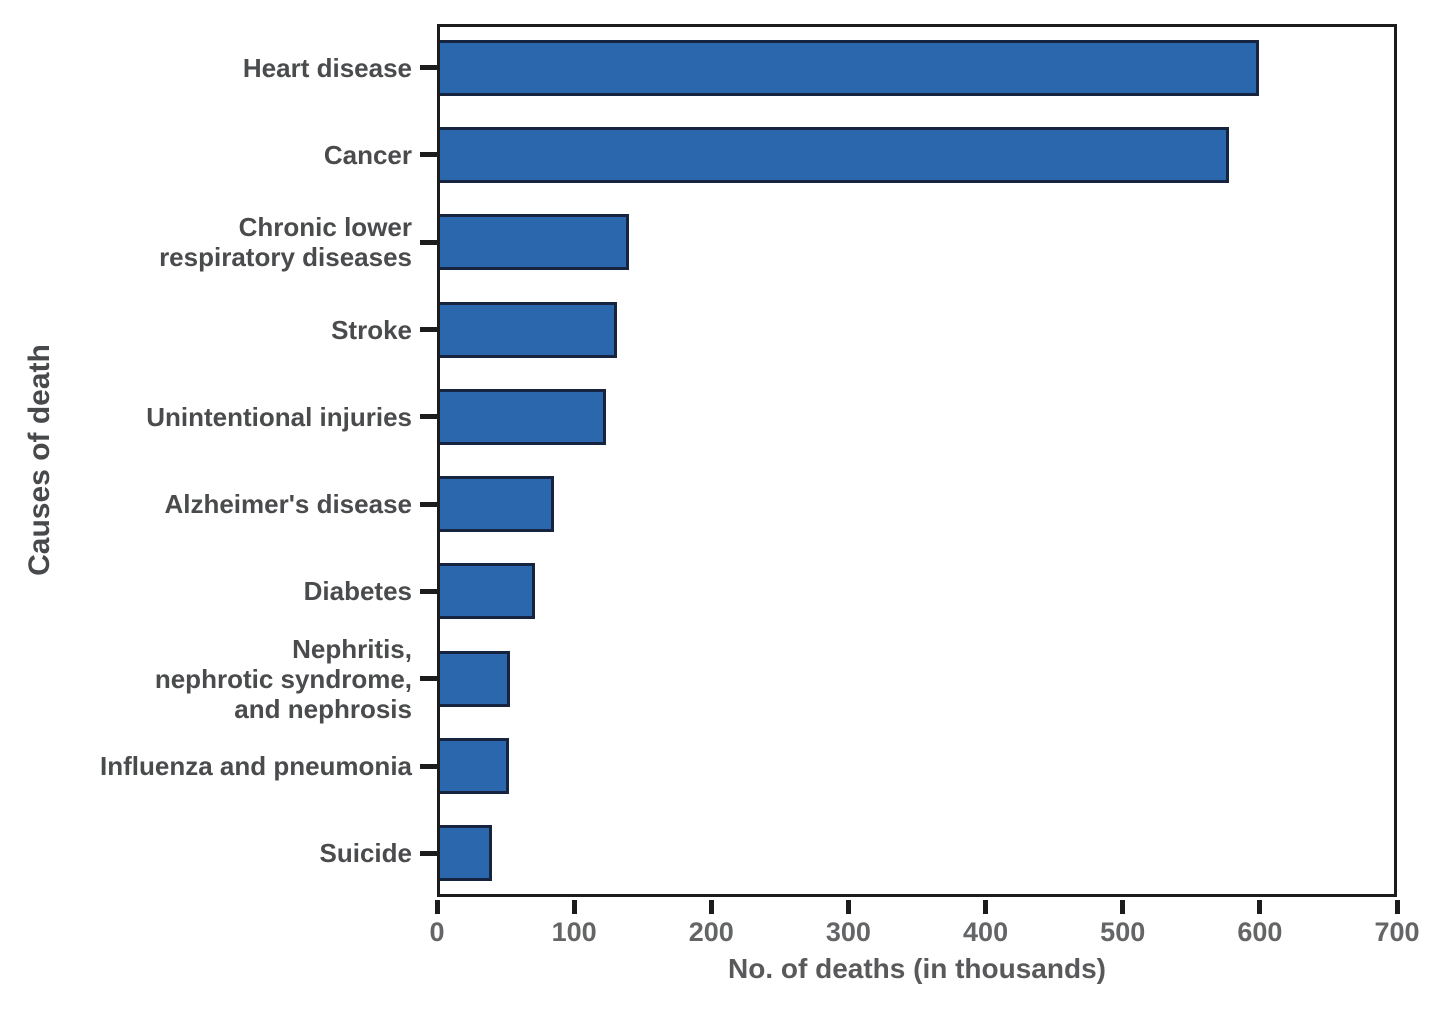 This screenshot has width=1440, height=1010. I want to click on x-tick-label: 700, so click(1397, 932).